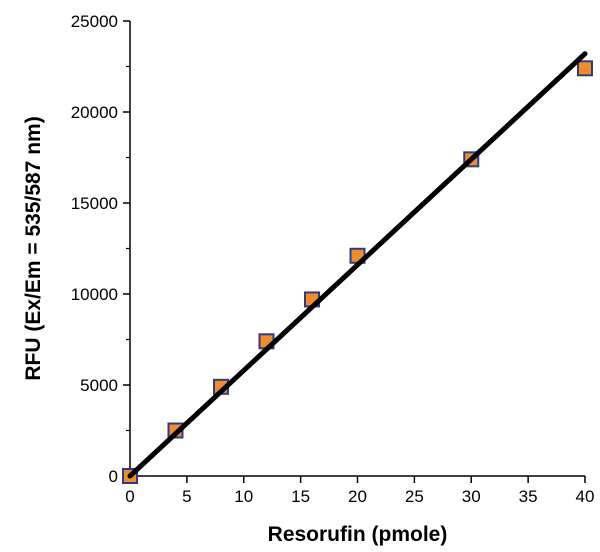  What do you see at coordinates (186, 496) in the screenshot?
I see `x-tick-label: 5` at bounding box center [186, 496].